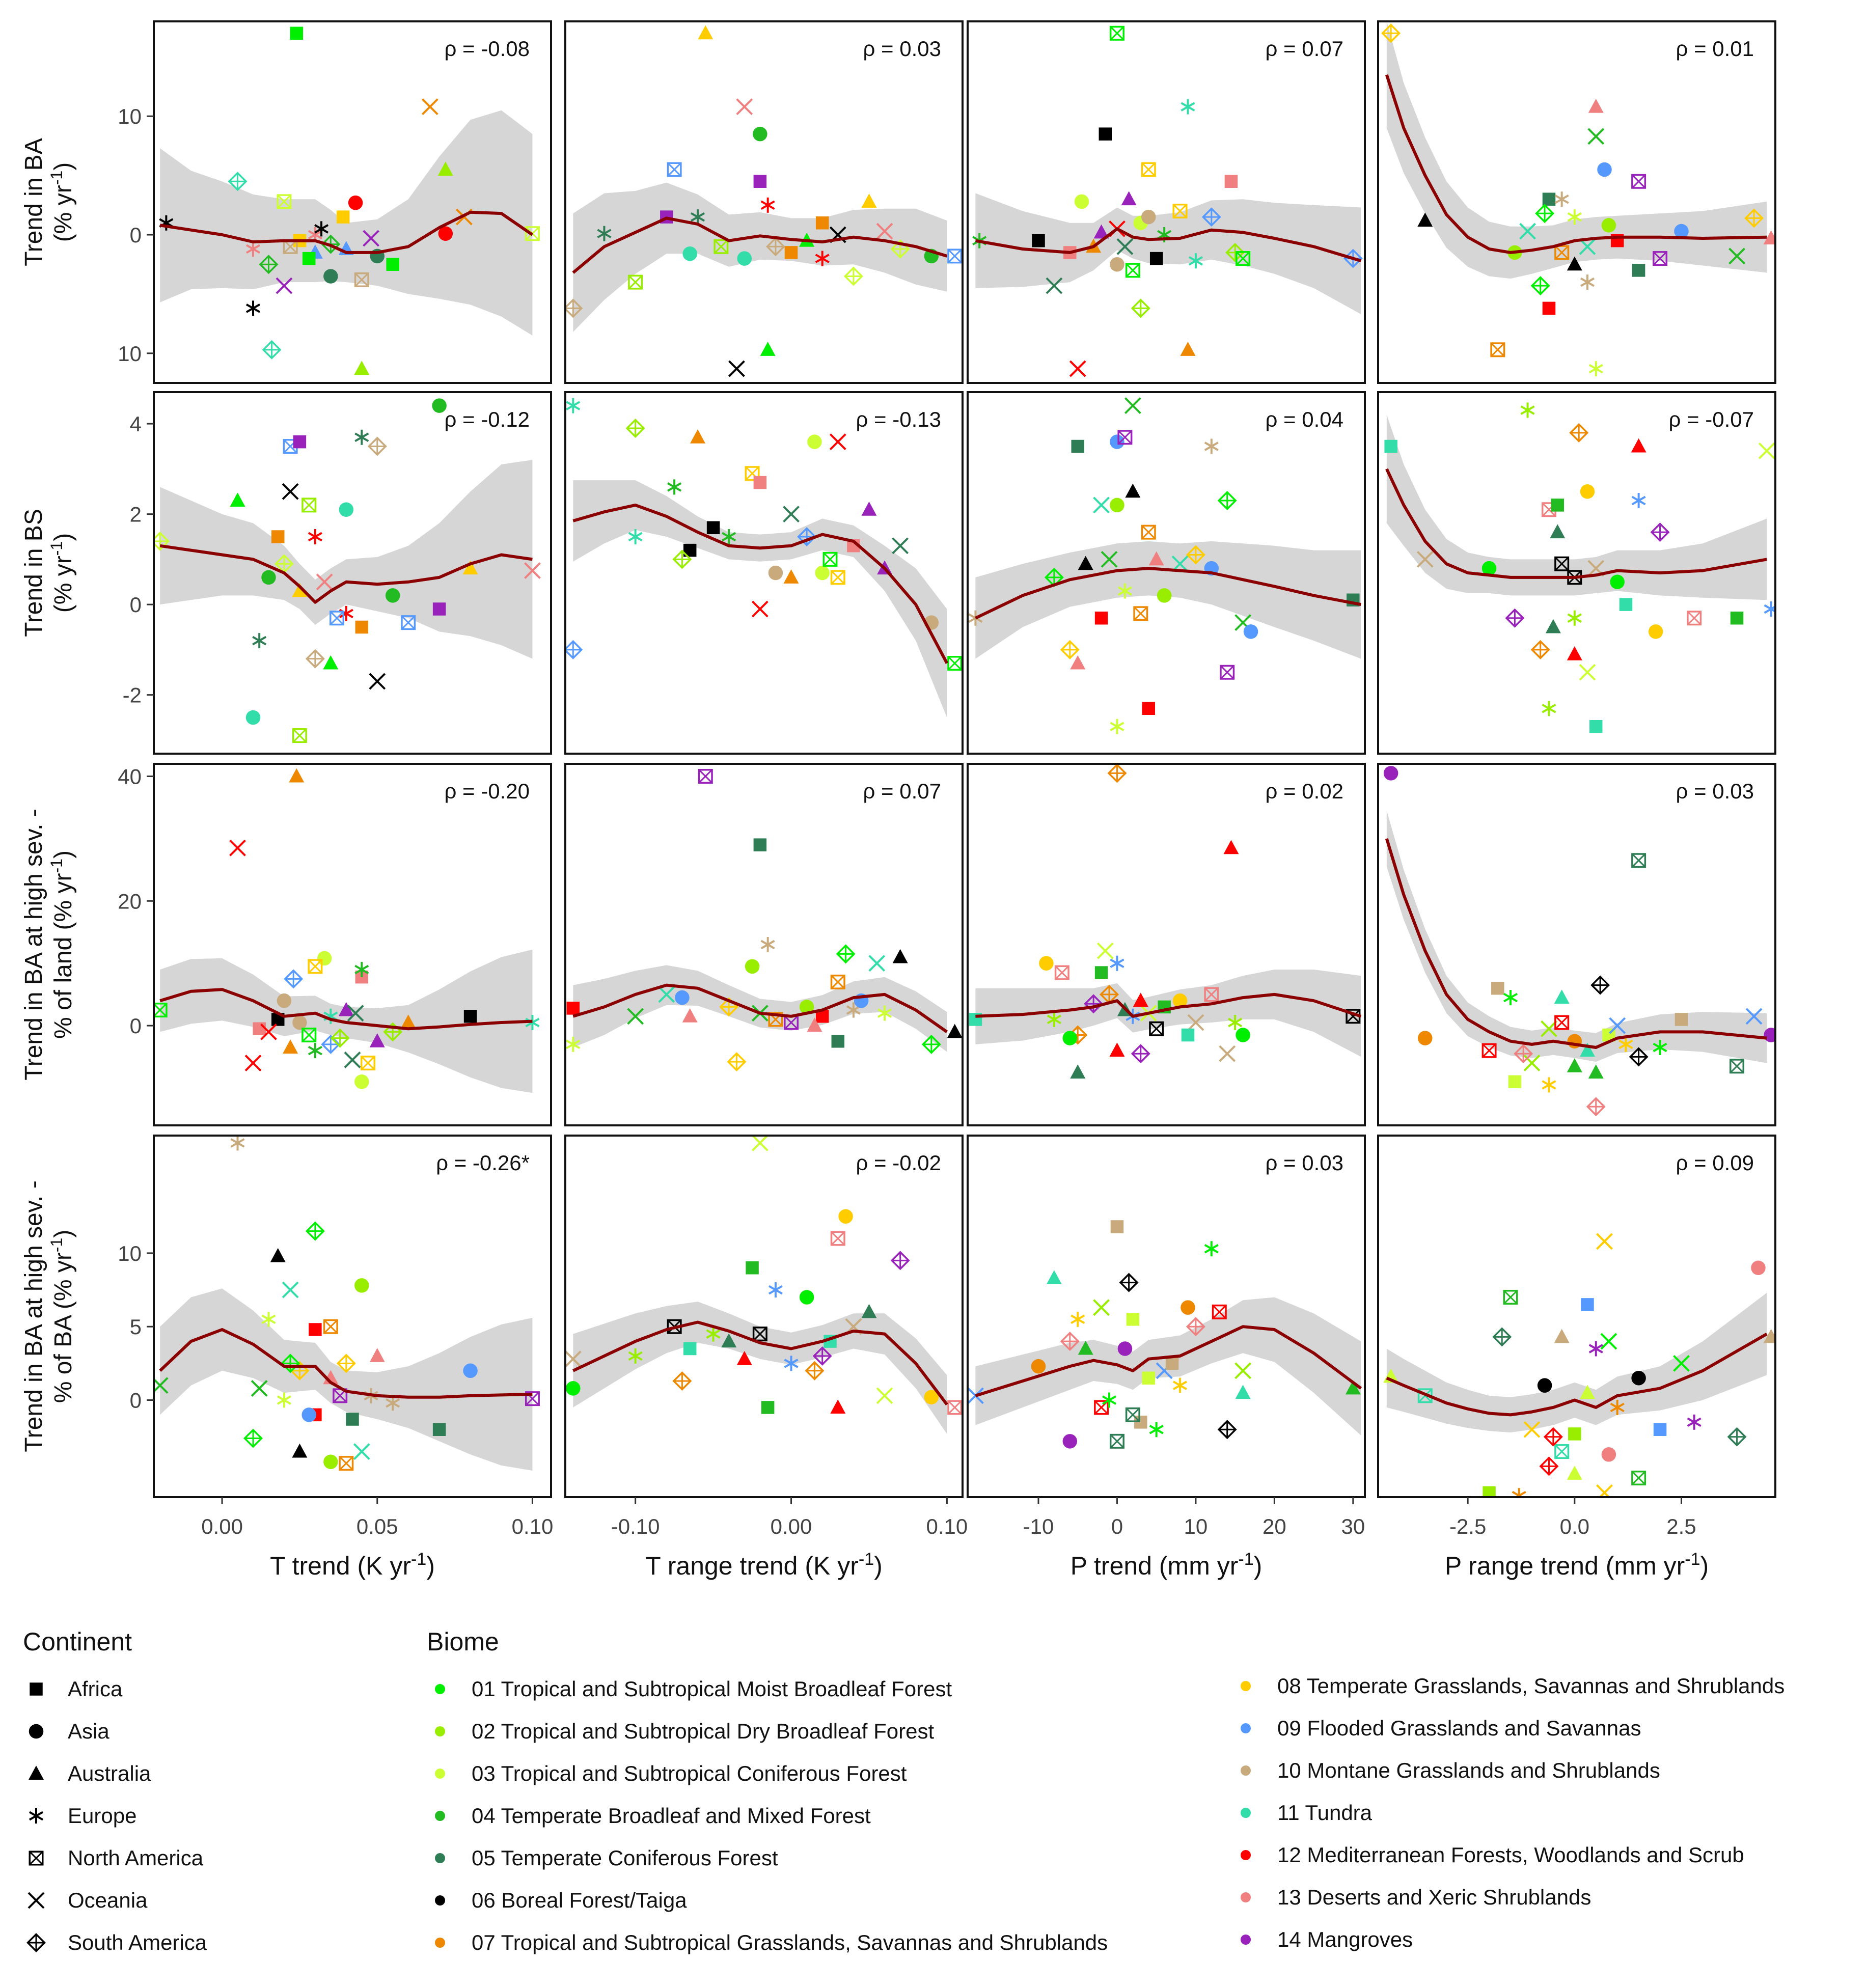 Image resolution: width=1866 pixels, height=1988 pixels. What do you see at coordinates (1715, 791) in the screenshot?
I see `rho-label: ρ = 0.03` at bounding box center [1715, 791].